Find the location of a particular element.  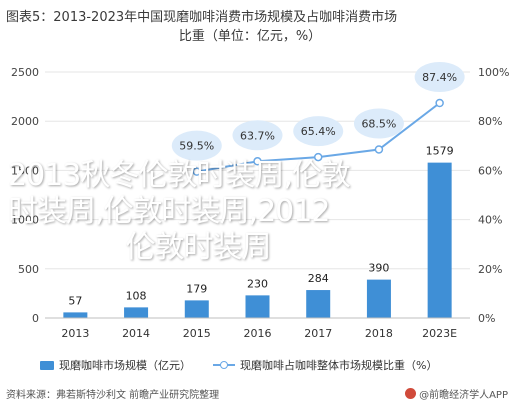

title-line-1: 图表5：2013-2023年中国现磨咖啡消费市场规模及占咖啡消费市场 is located at coordinates (202, 17).